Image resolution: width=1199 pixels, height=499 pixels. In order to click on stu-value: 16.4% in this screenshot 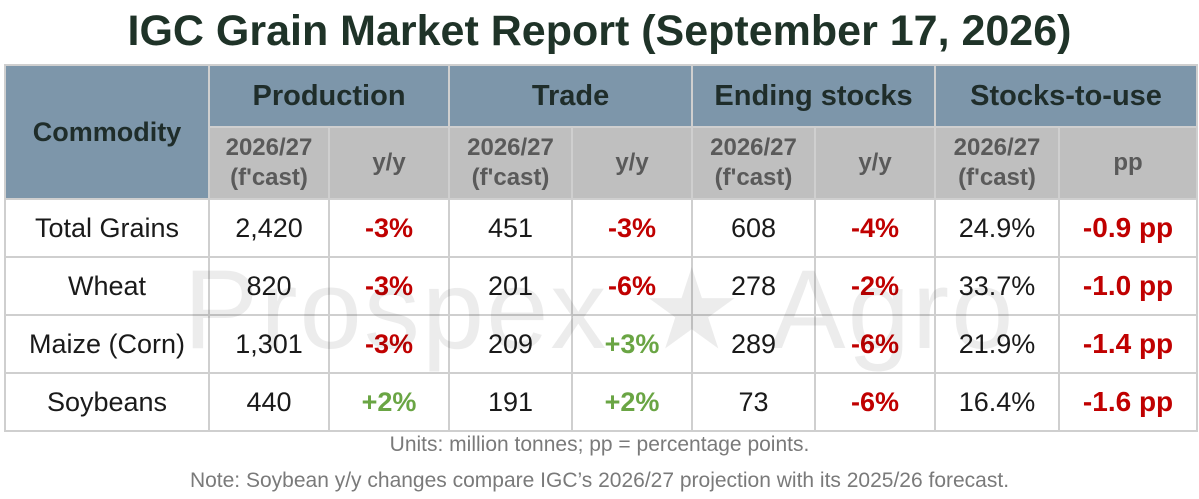, I will do `click(997, 402)`.